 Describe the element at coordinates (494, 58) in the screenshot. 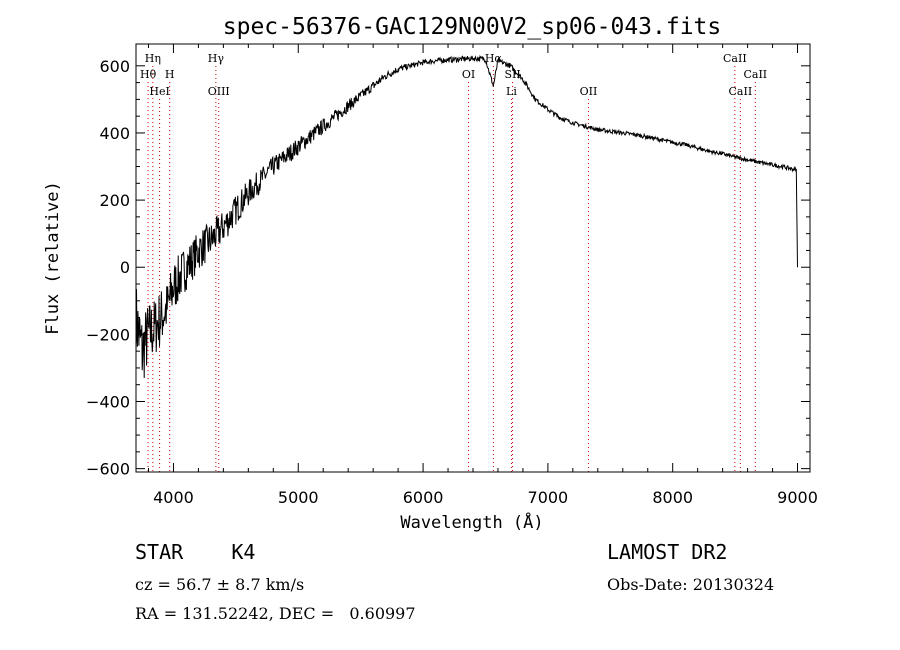

I see `line-label: Hα` at that location.